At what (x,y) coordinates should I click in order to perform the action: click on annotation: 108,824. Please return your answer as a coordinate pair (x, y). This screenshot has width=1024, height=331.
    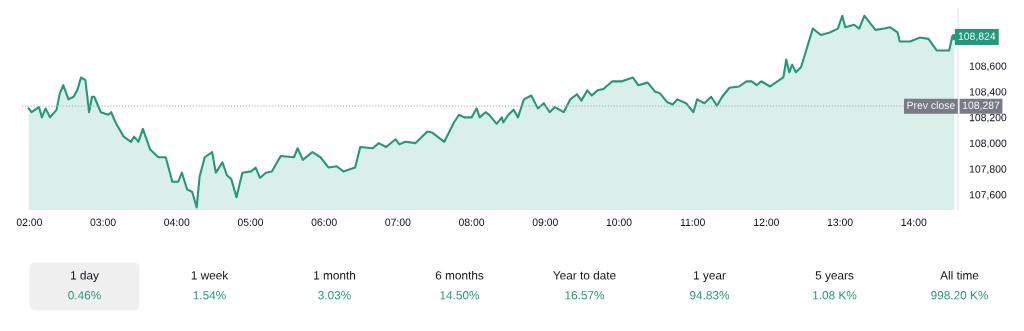
    Looking at the image, I should click on (977, 37).